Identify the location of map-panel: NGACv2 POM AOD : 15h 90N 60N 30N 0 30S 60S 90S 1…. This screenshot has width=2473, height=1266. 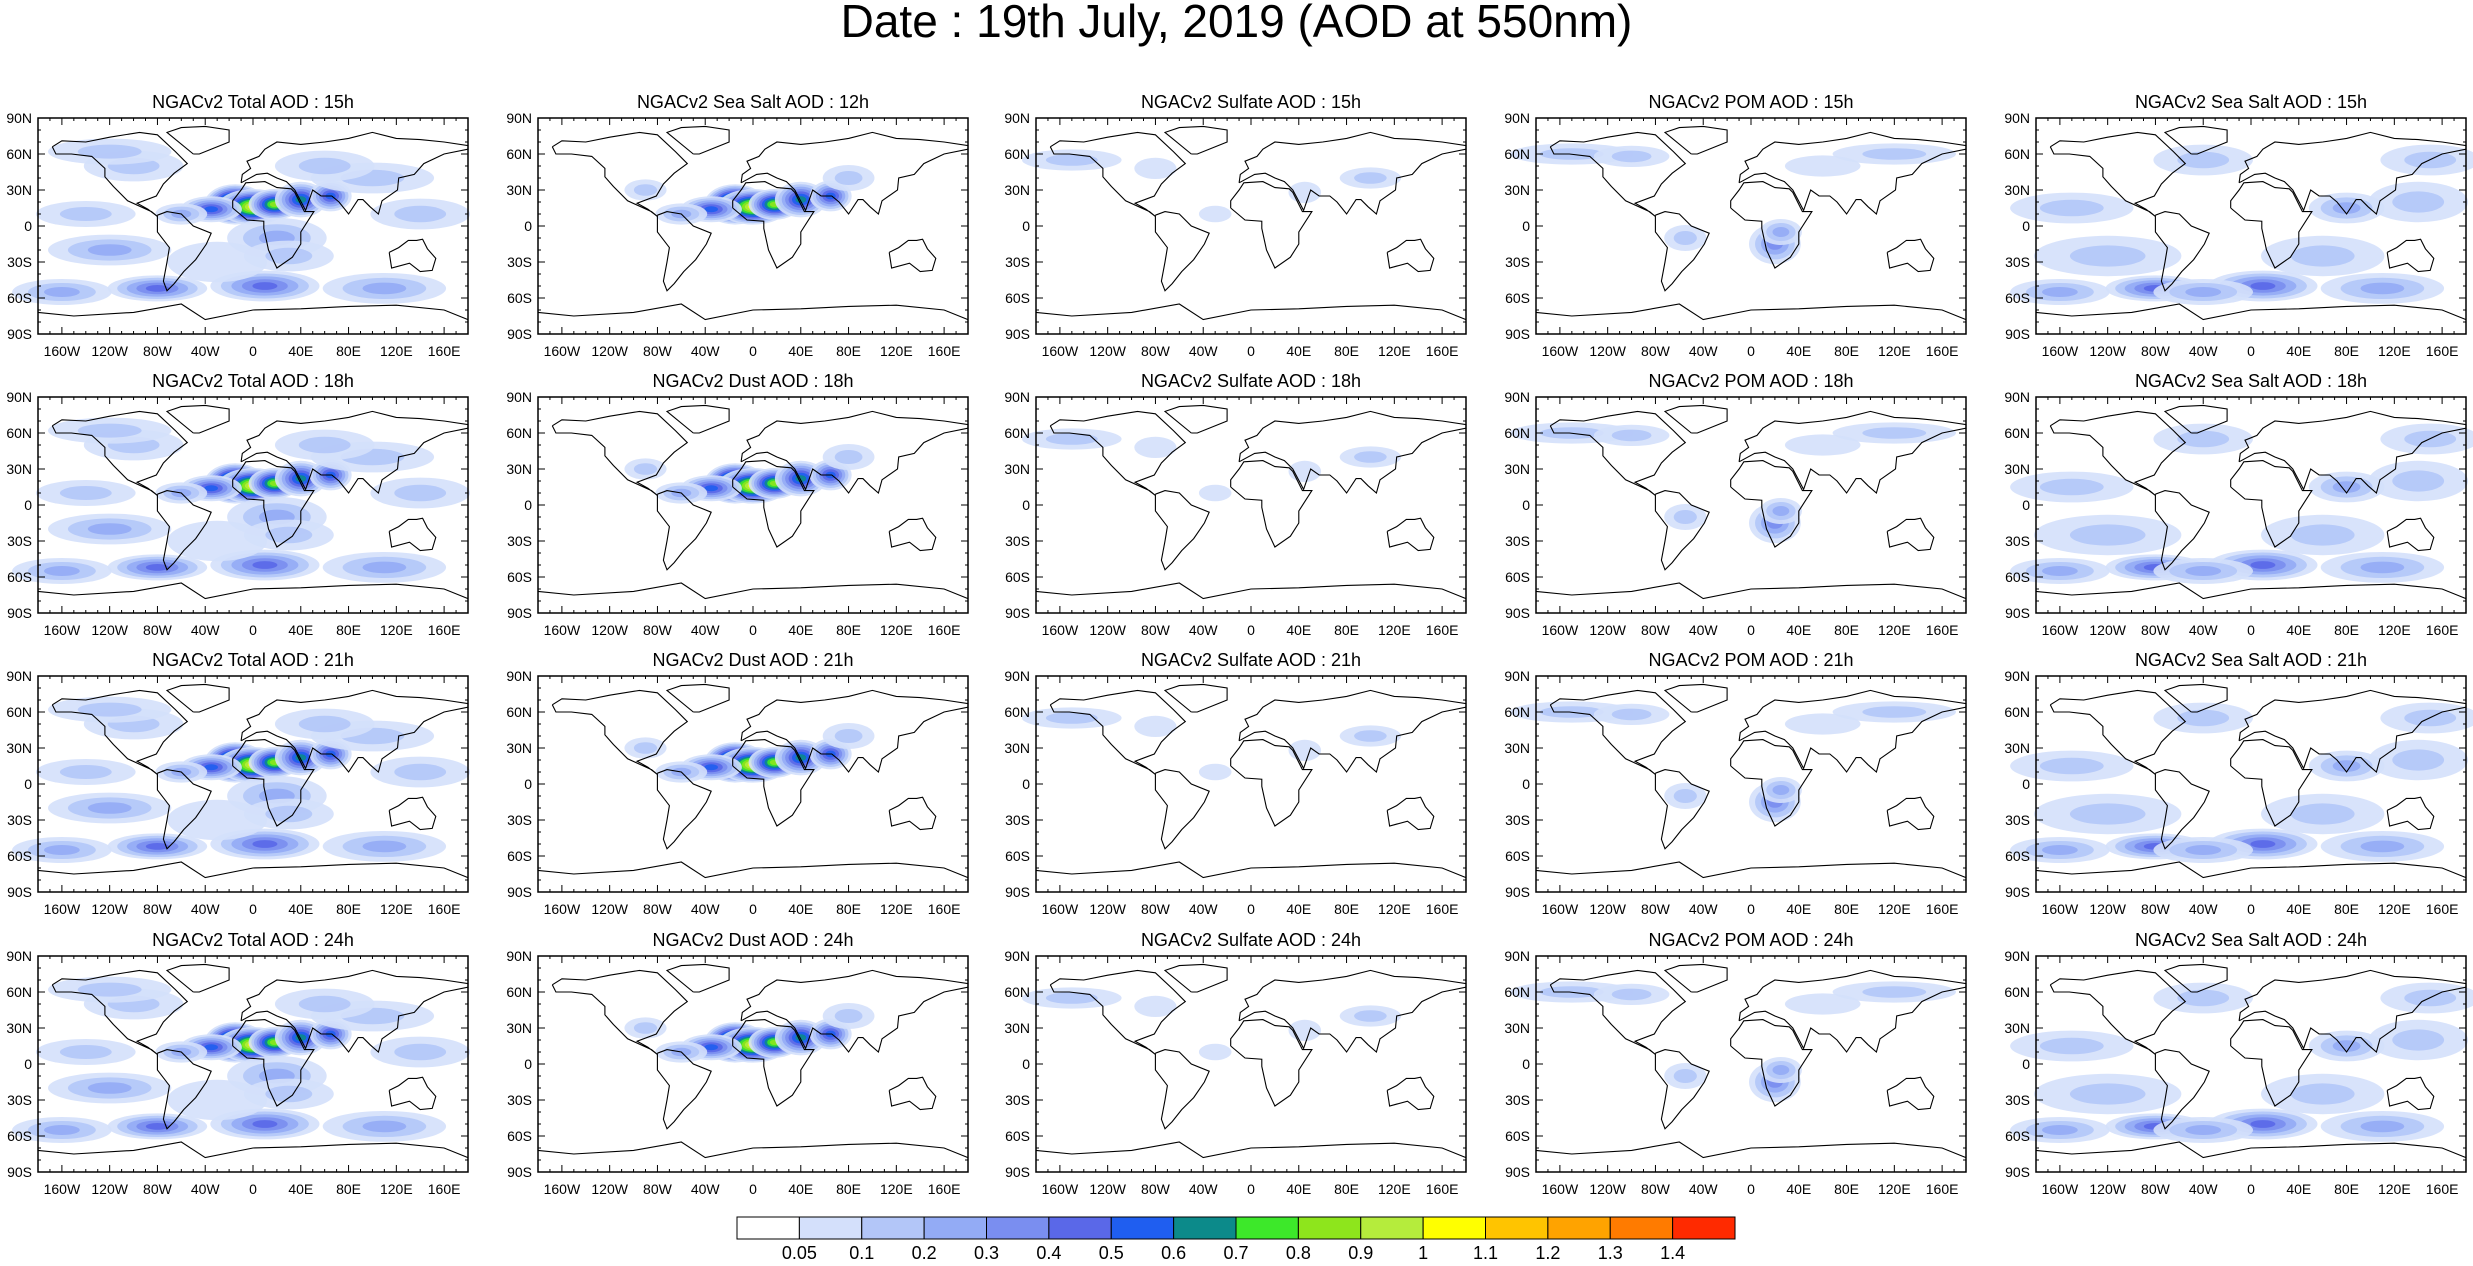
(1735, 225).